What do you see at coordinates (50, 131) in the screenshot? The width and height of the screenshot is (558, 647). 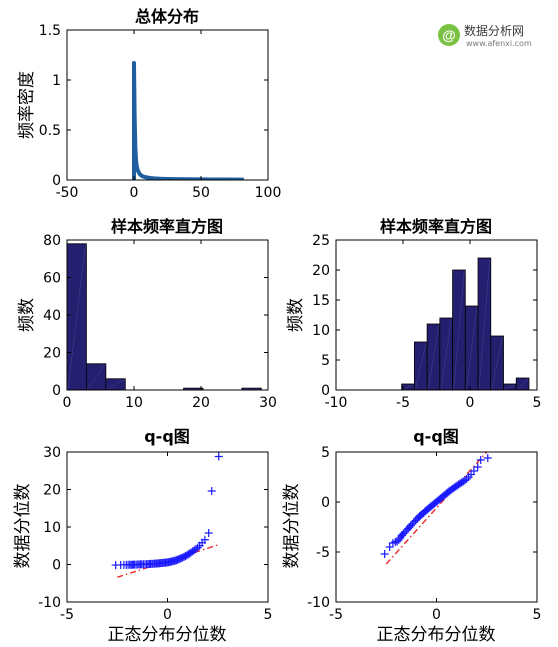 I see `y-tick-label: 0.5` at bounding box center [50, 131].